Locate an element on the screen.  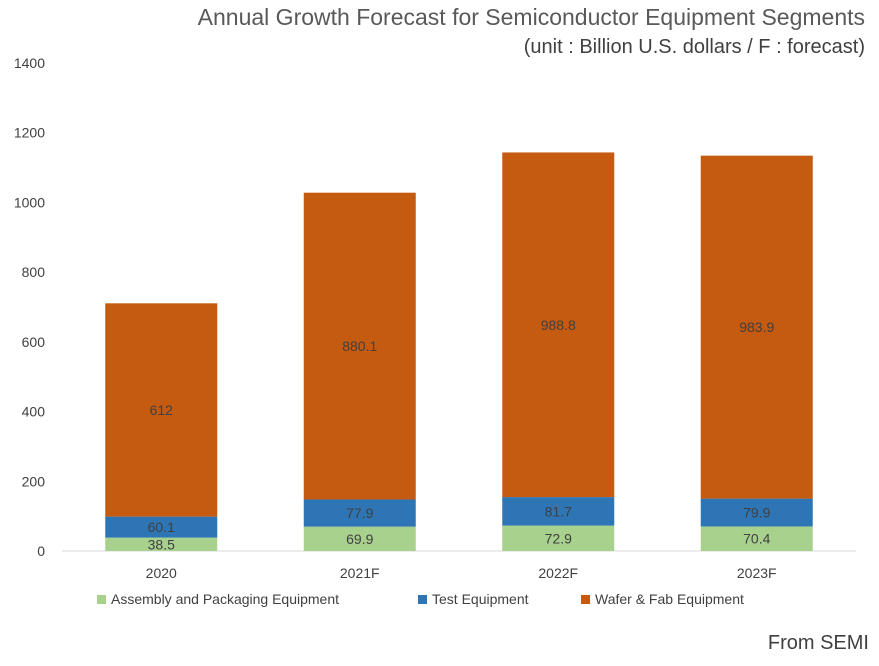
y-tick-label: 1400 is located at coordinates (29, 63).